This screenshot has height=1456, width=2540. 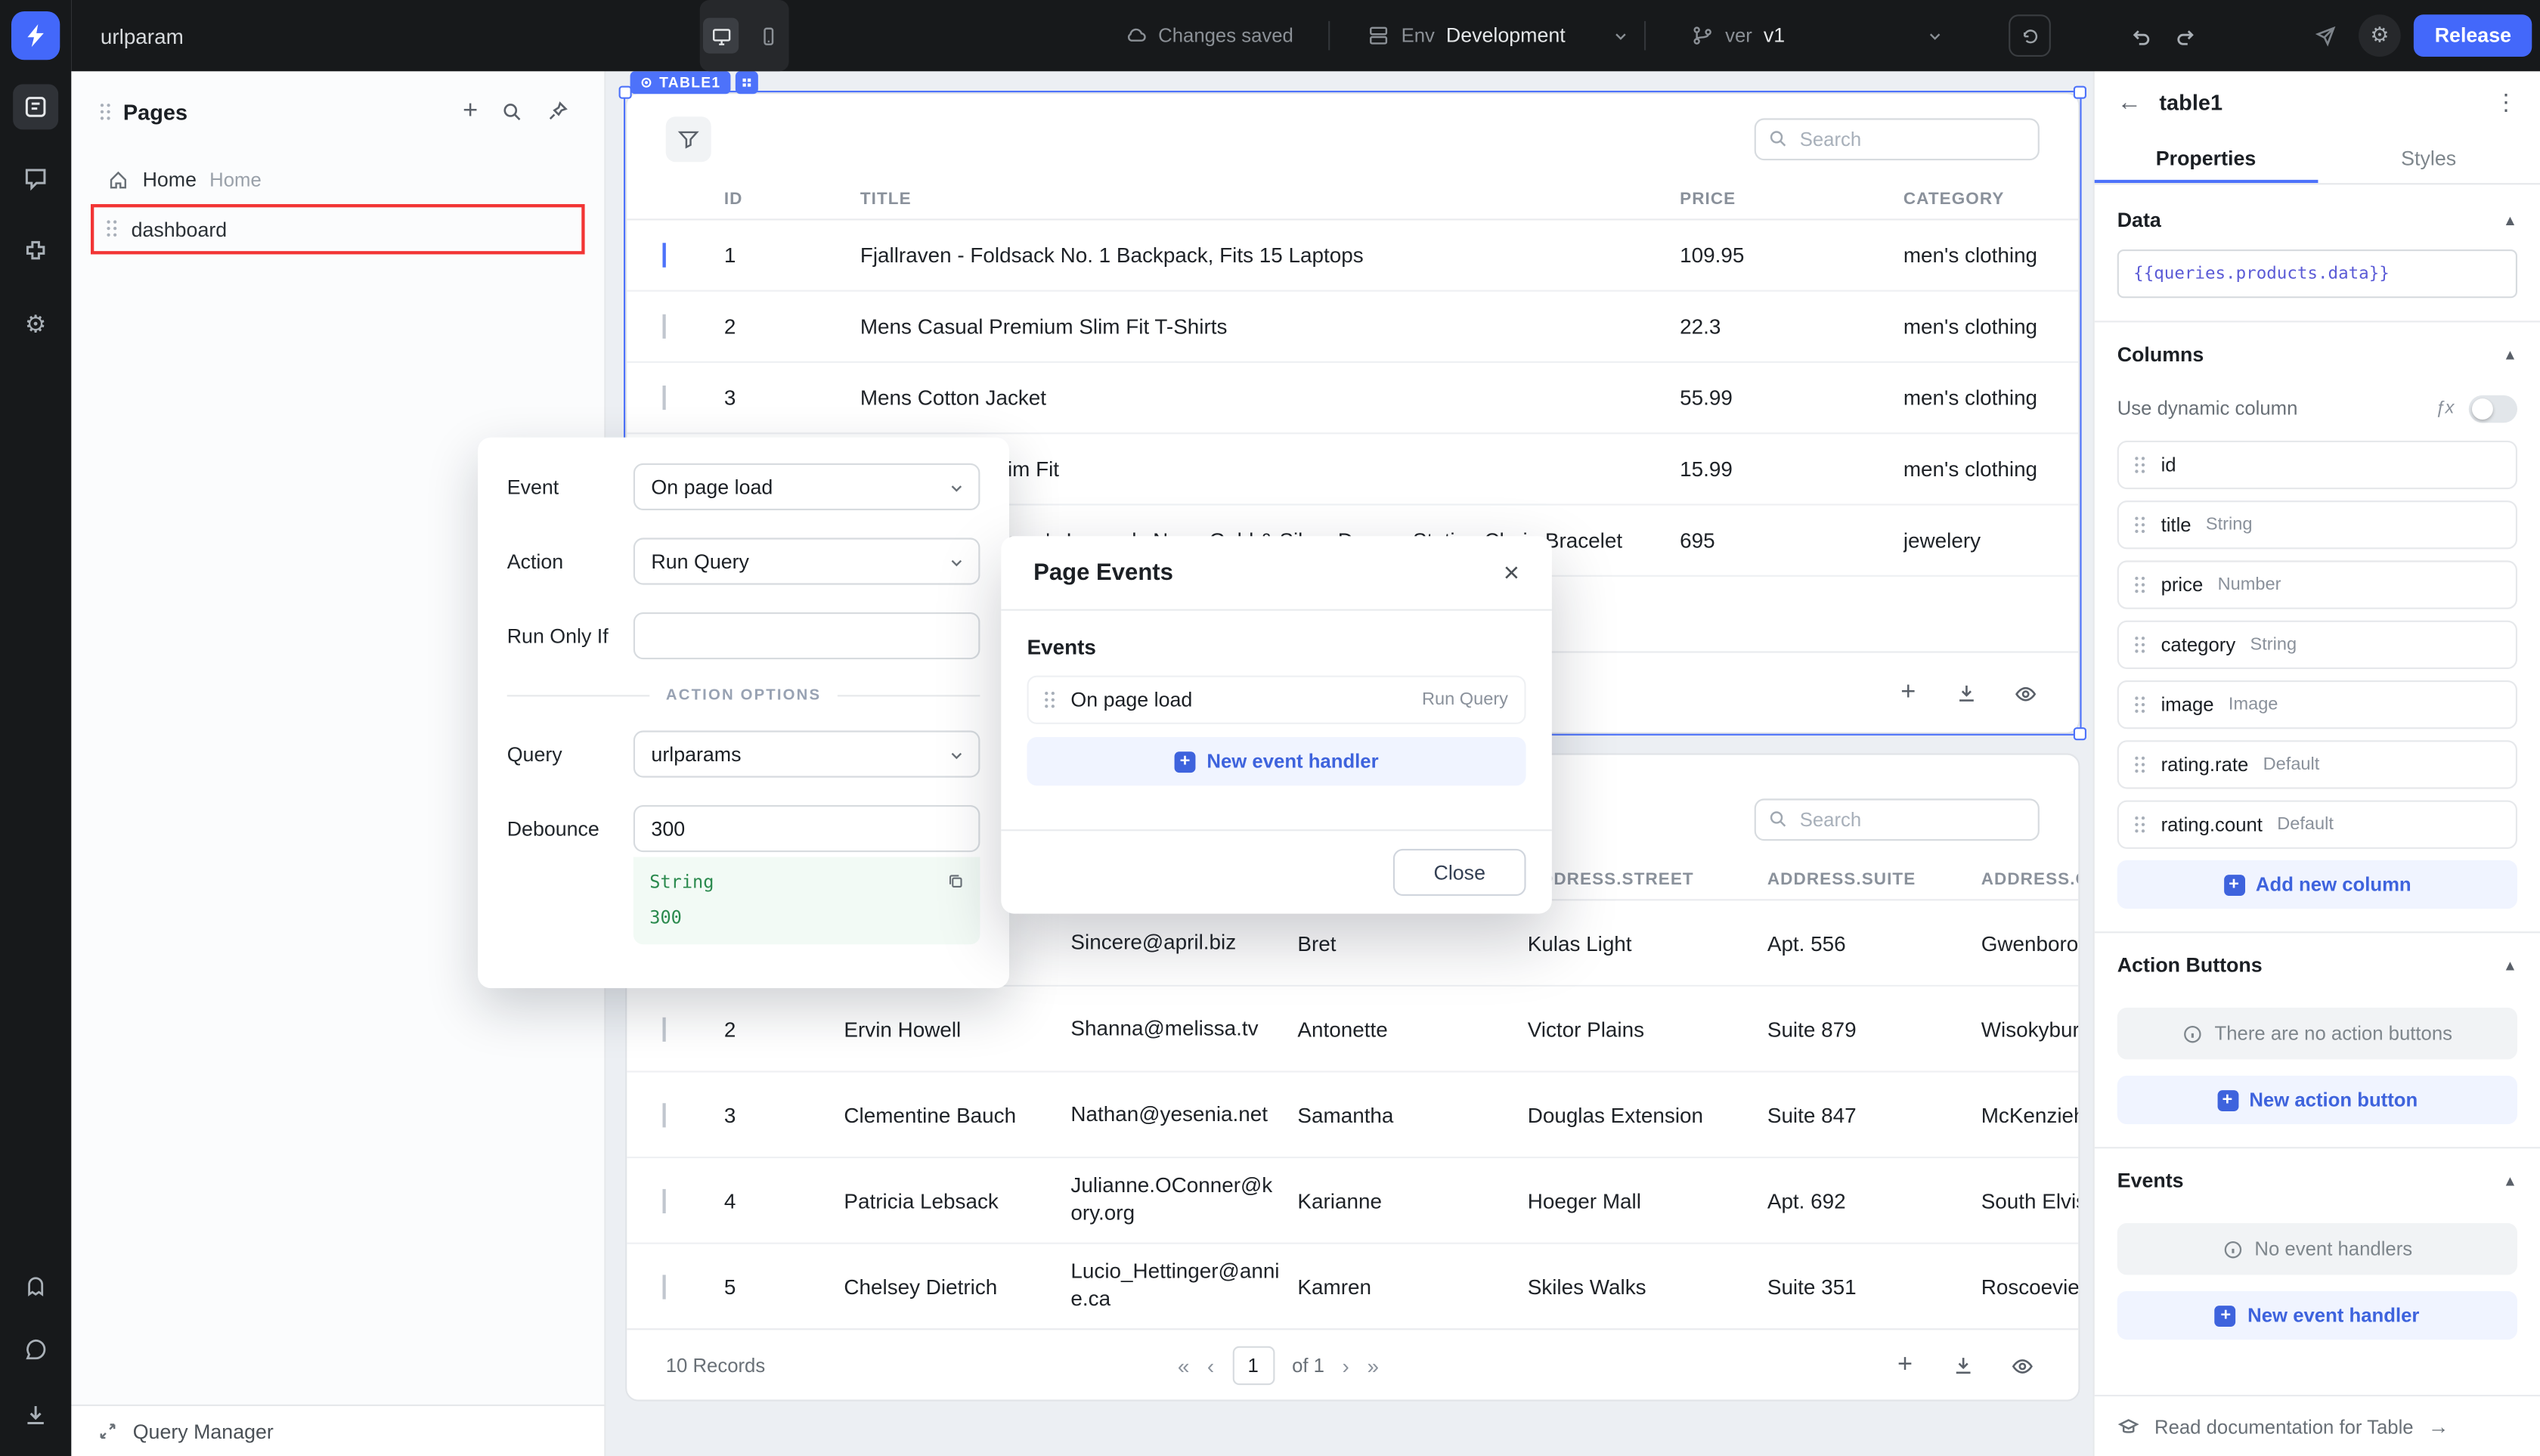 I want to click on app-logo, so click(x=35, y=35).